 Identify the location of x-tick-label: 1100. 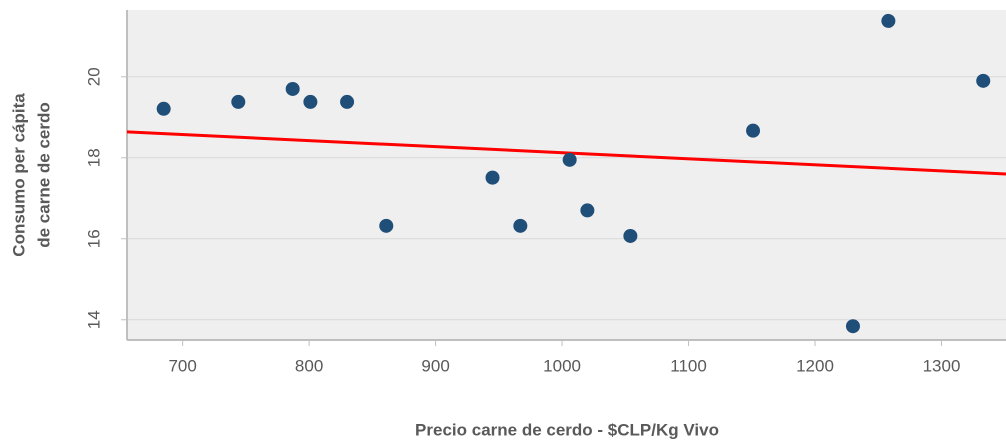
(688, 365).